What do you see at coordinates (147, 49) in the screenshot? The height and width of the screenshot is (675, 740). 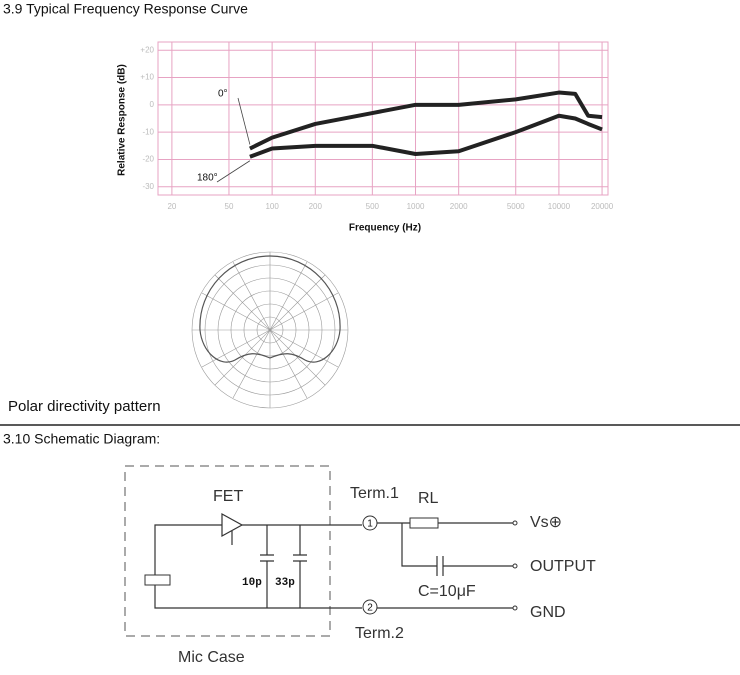 I see `y-tick-label: +20` at bounding box center [147, 49].